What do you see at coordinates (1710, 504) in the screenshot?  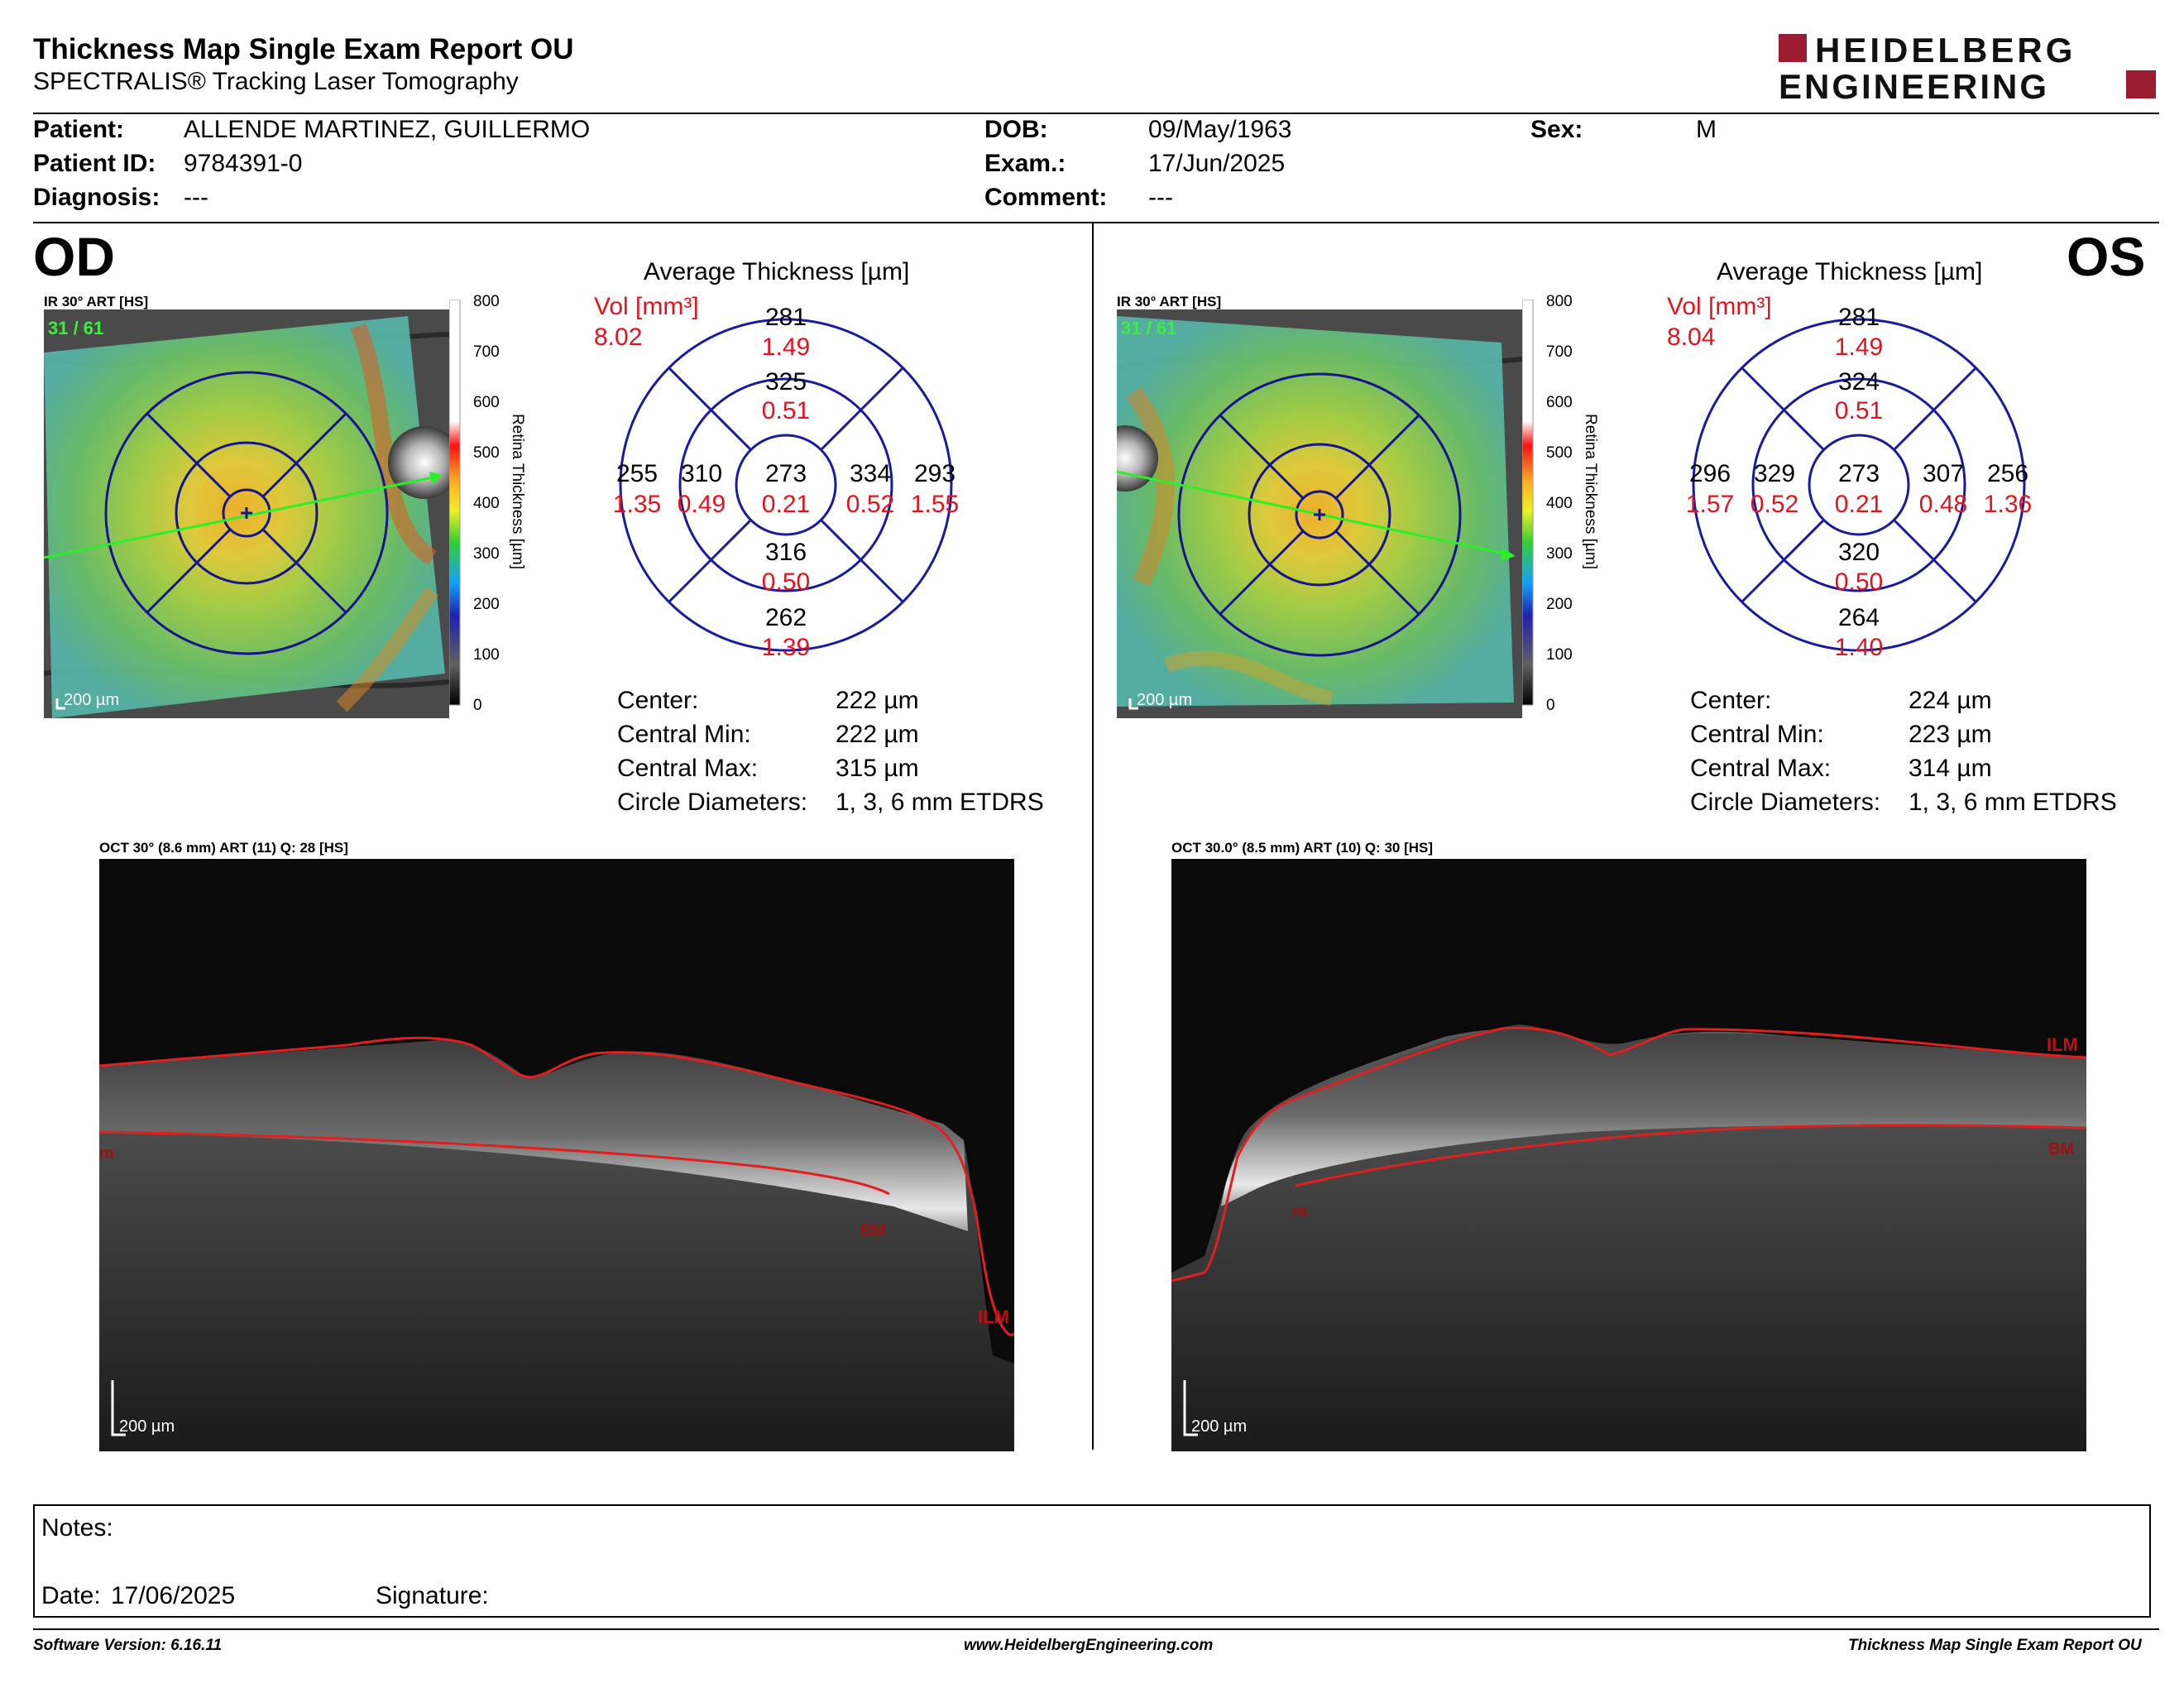 I see `os-outer-left-volume: 1.57` at bounding box center [1710, 504].